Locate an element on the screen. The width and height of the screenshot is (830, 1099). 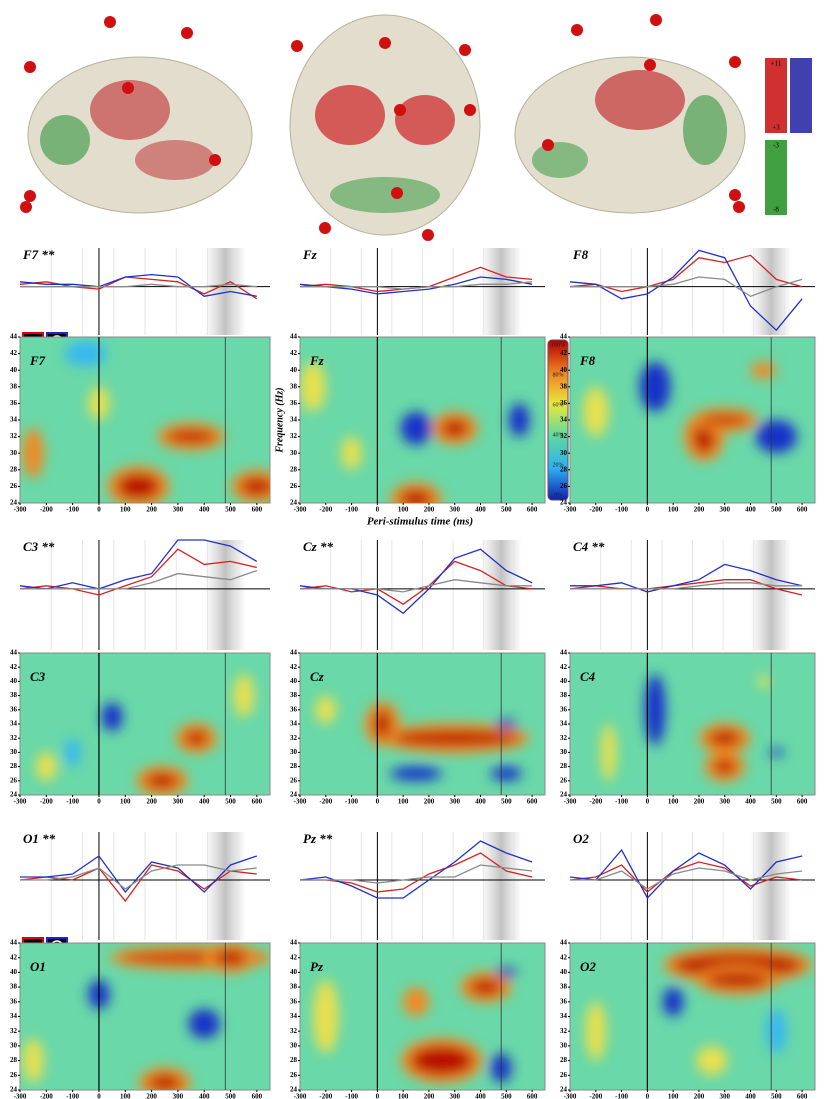
x-axis-label: Peri-stimulus time (ms) is located at coordinates (420, 522).